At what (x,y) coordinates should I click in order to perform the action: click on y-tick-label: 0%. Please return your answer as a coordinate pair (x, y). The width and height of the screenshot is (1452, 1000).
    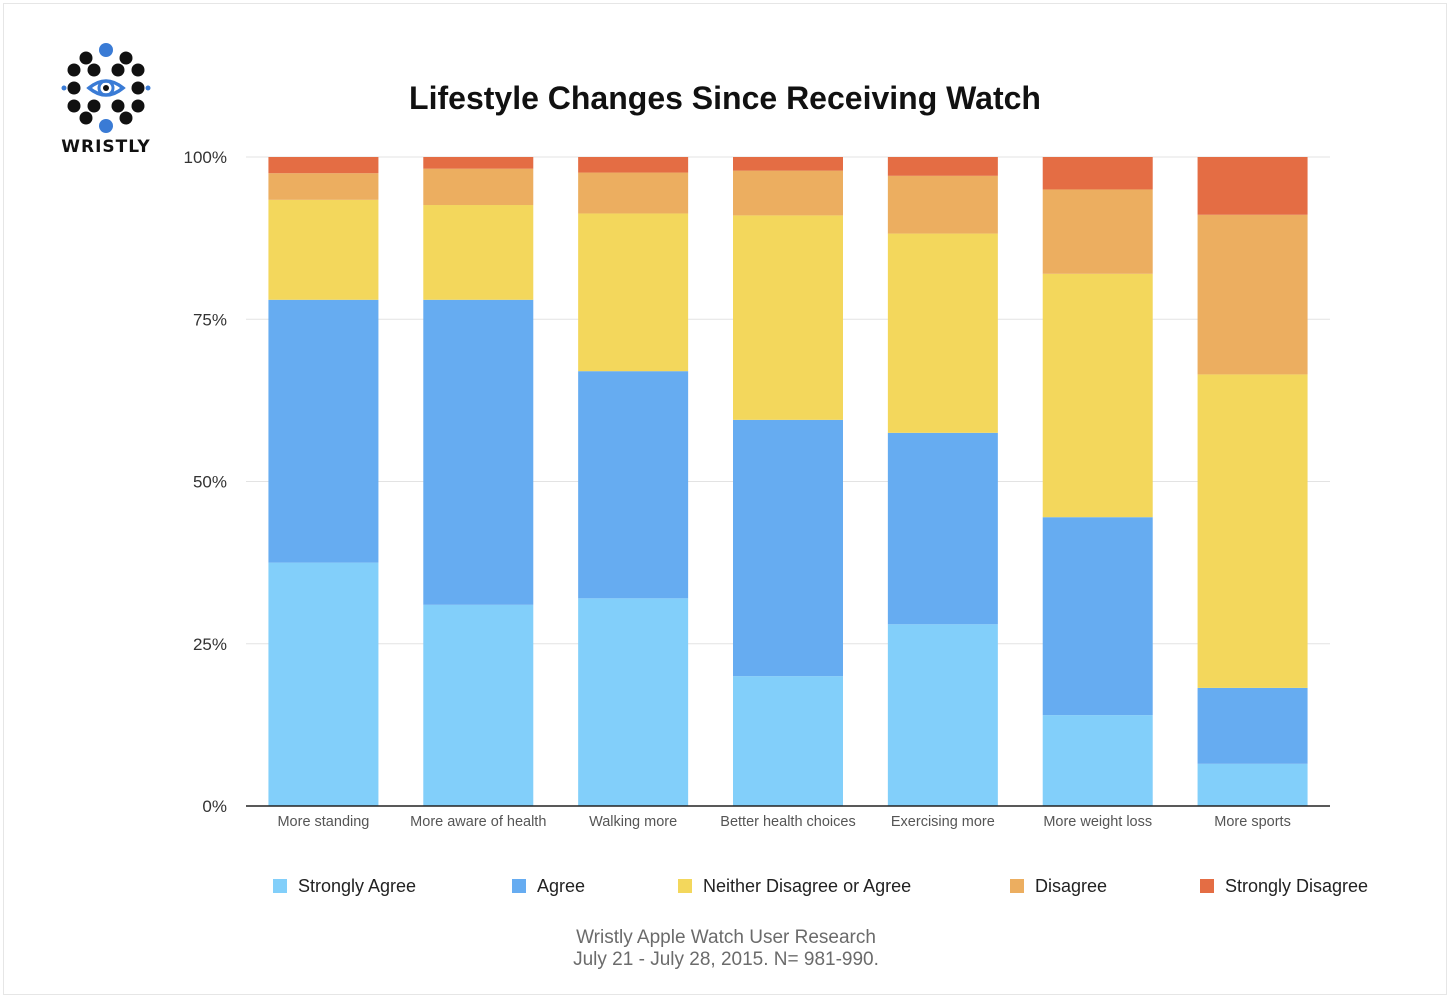
    Looking at the image, I should click on (214, 806).